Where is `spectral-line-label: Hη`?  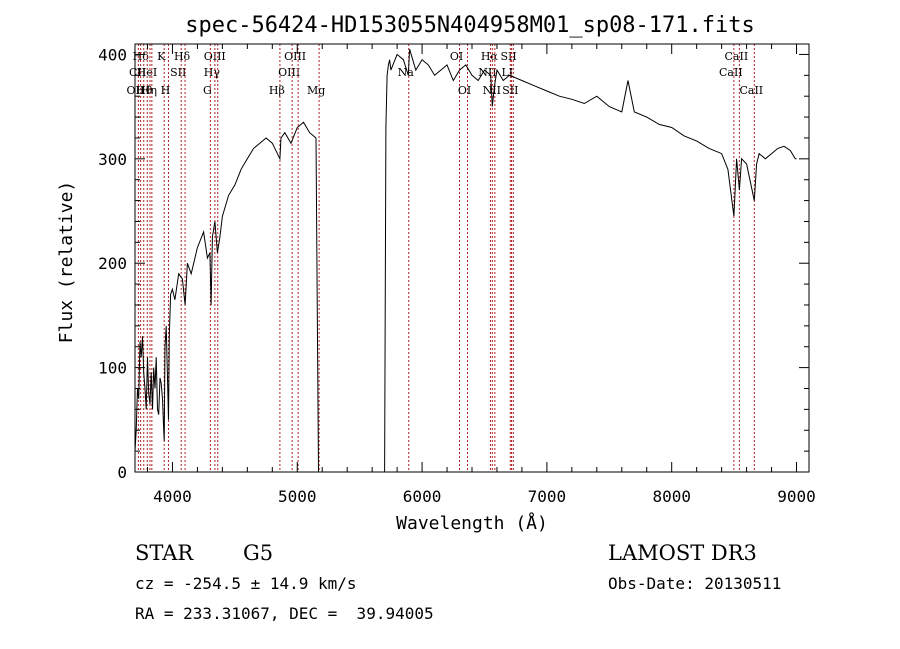
spectral-line-label: Hη is located at coordinates (149, 90).